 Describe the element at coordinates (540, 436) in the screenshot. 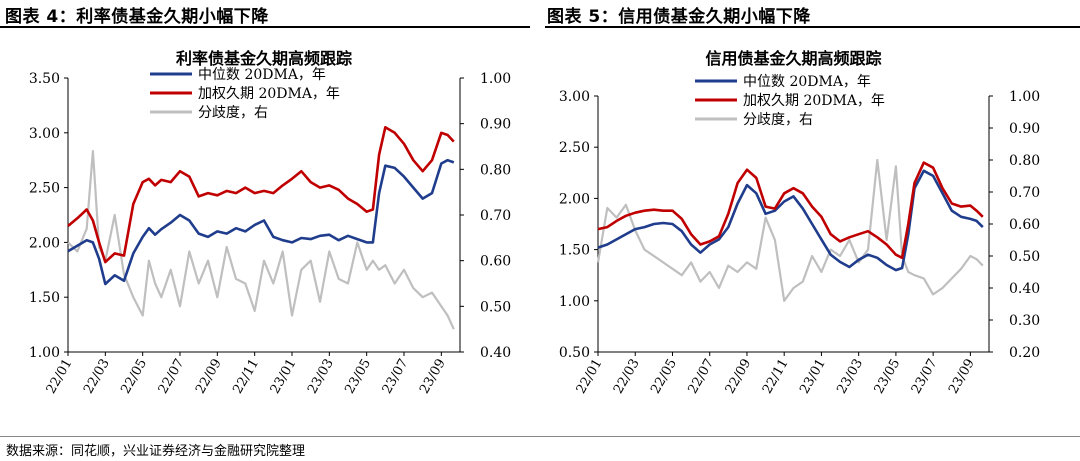

I see `footer-rule` at that location.